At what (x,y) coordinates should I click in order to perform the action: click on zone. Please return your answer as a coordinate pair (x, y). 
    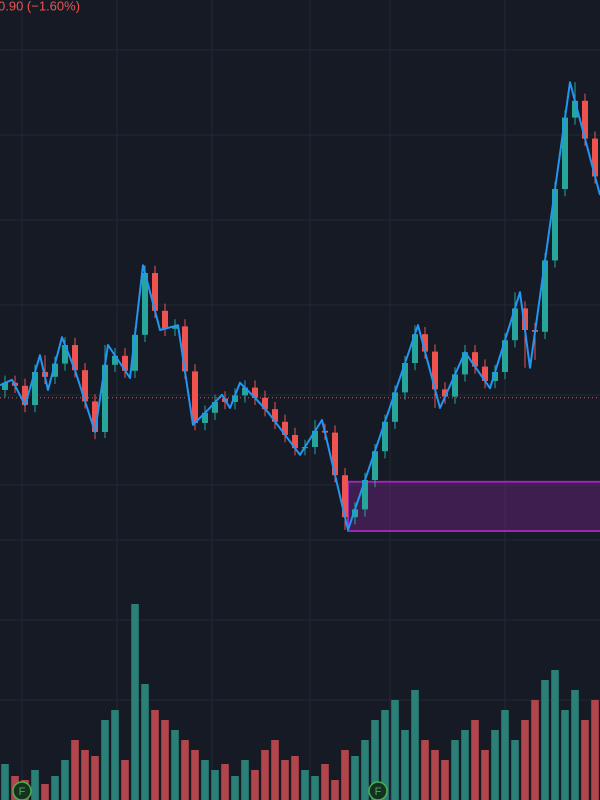
    Looking at the image, I should click on (473, 506).